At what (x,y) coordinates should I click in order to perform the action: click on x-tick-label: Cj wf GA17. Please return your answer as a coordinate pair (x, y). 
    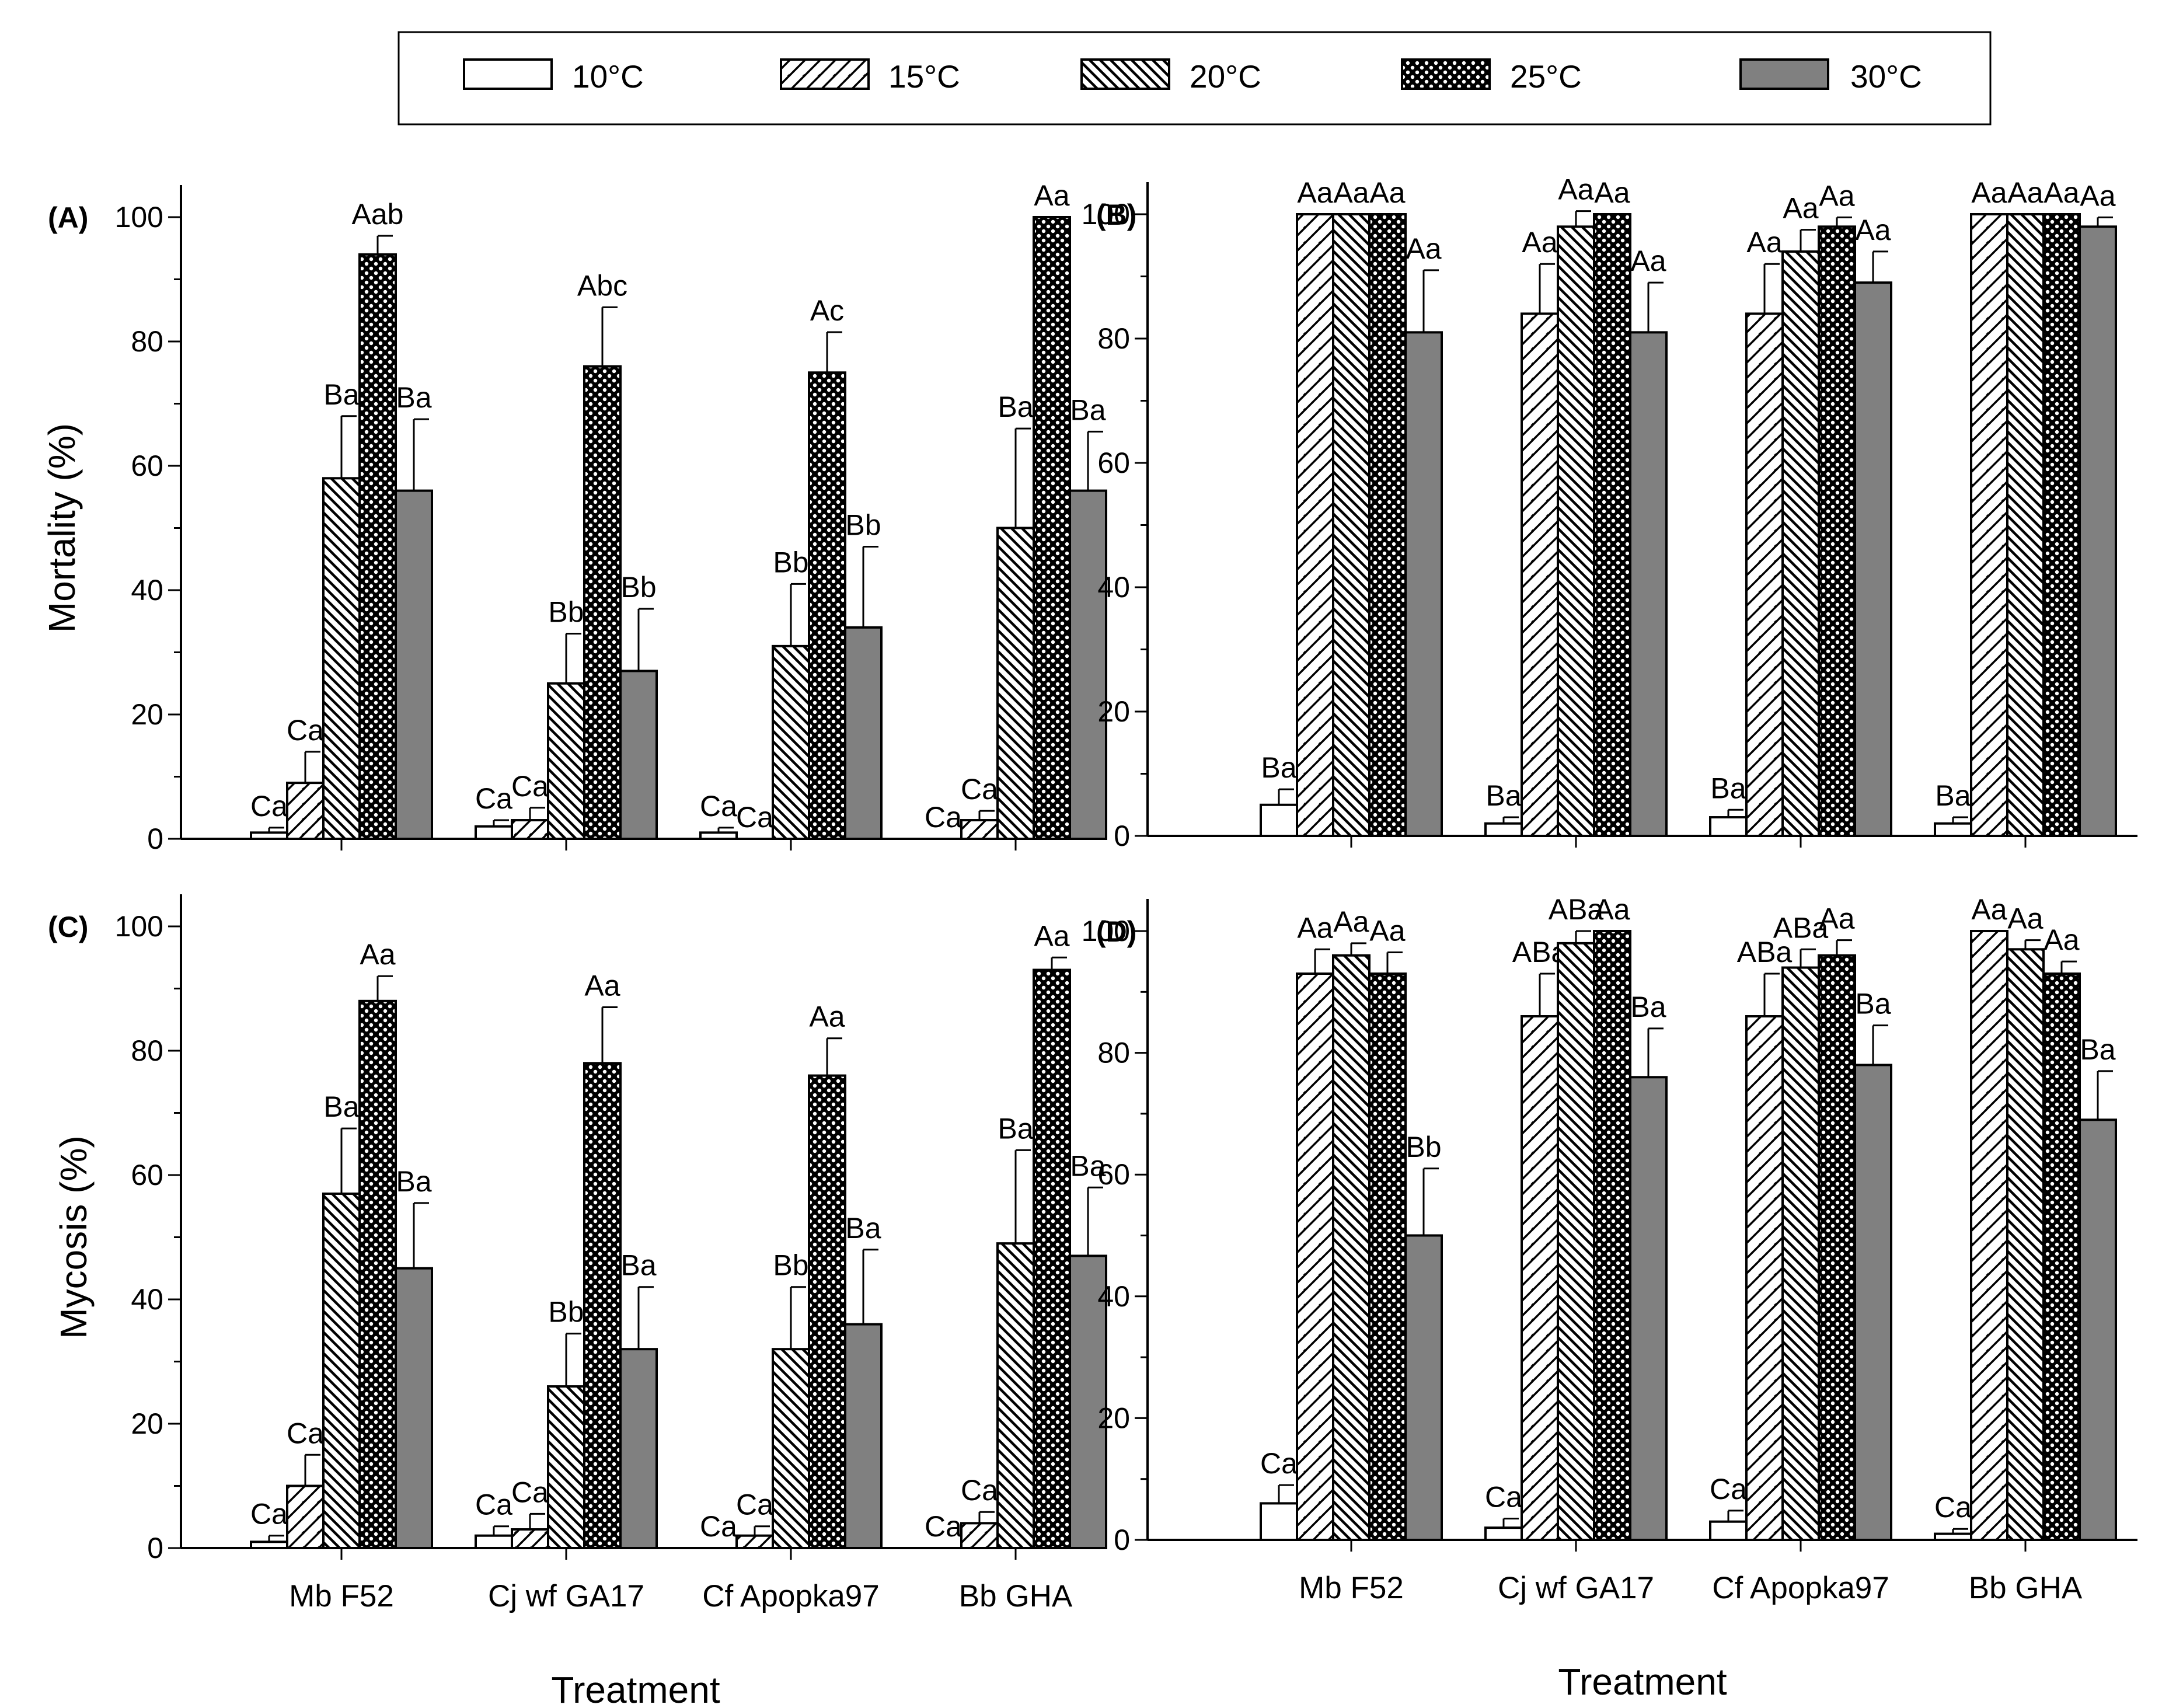
    Looking at the image, I should click on (566, 1596).